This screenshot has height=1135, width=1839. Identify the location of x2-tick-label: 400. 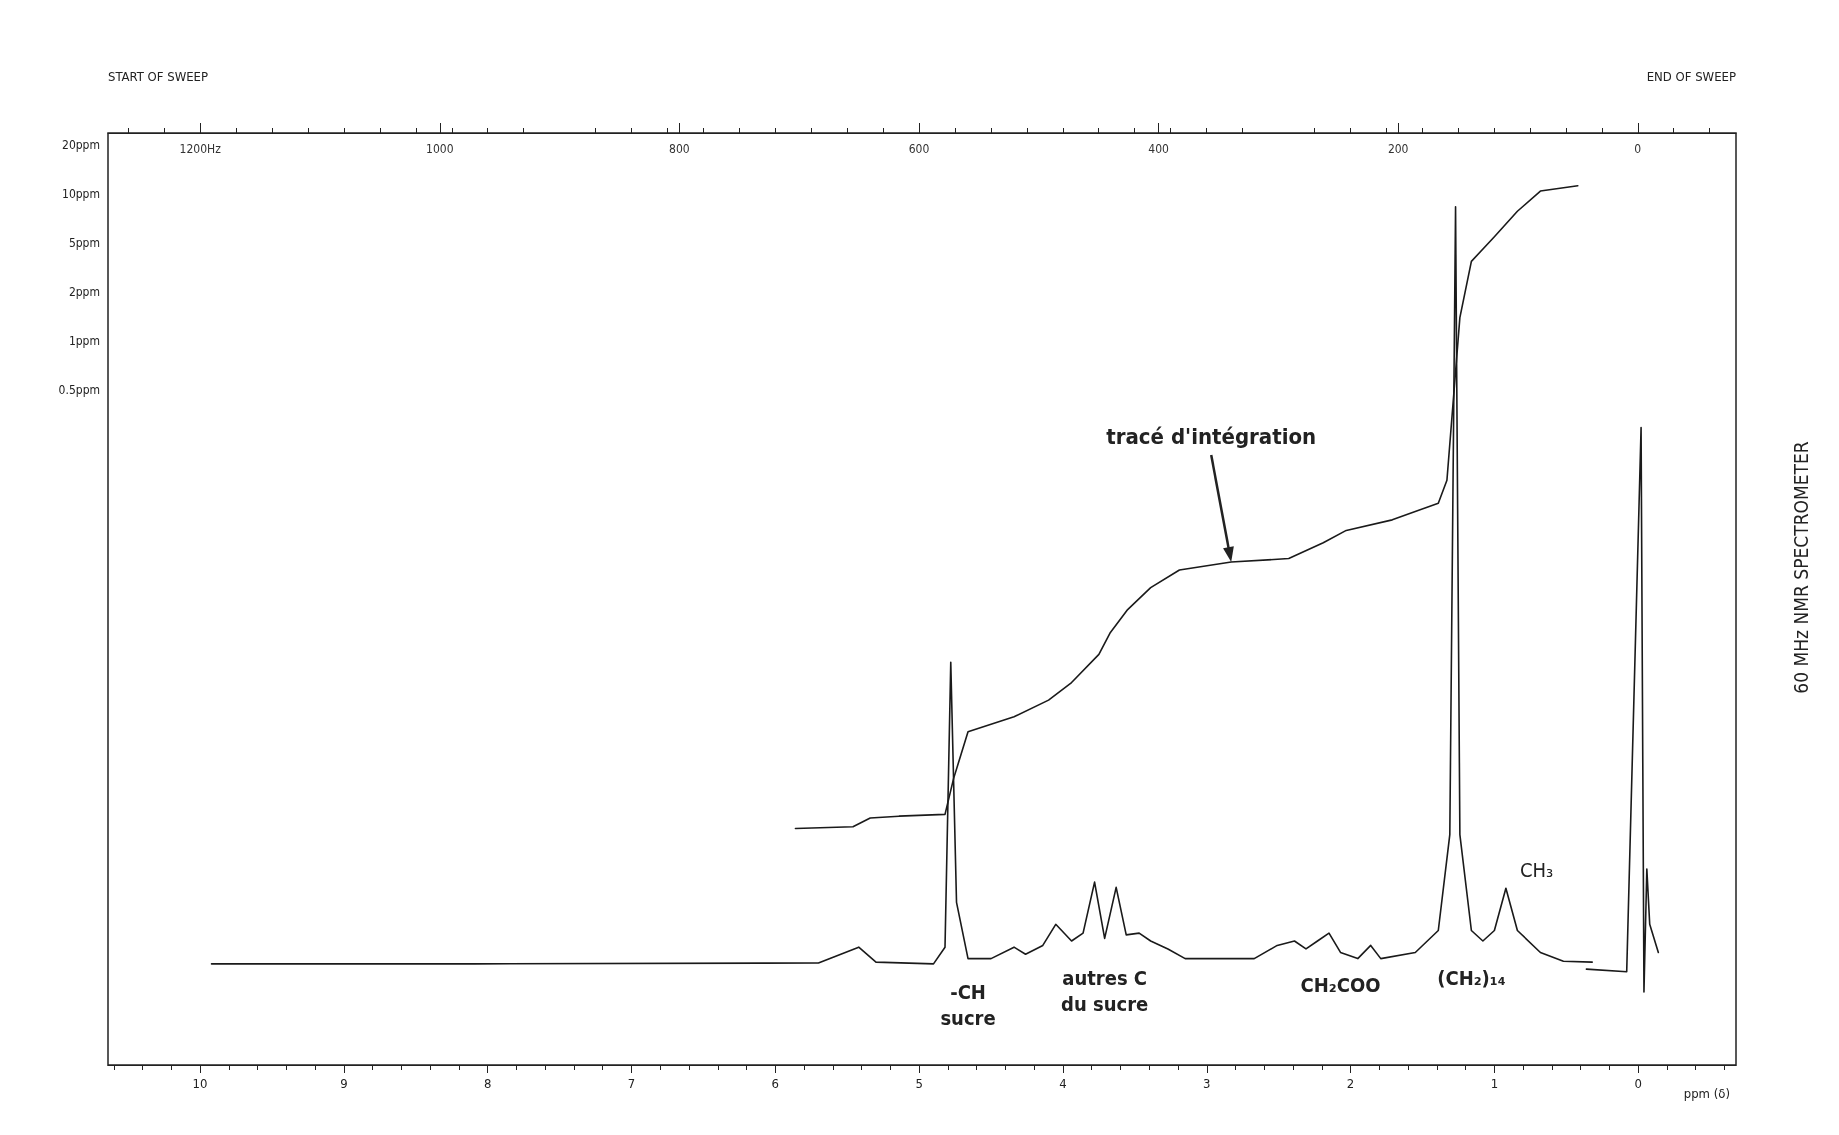
(1159, 149).